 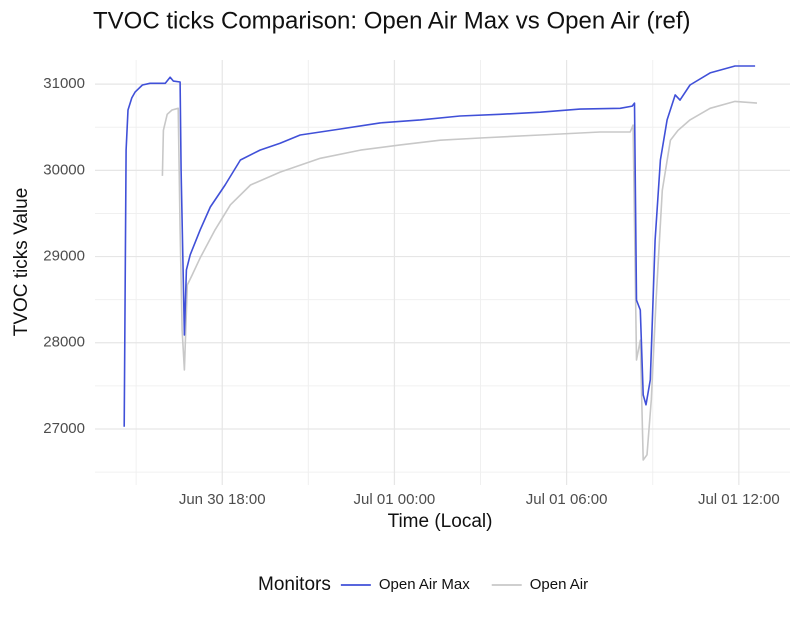 What do you see at coordinates (64, 169) in the screenshot?
I see `y-tick-label: 30000` at bounding box center [64, 169].